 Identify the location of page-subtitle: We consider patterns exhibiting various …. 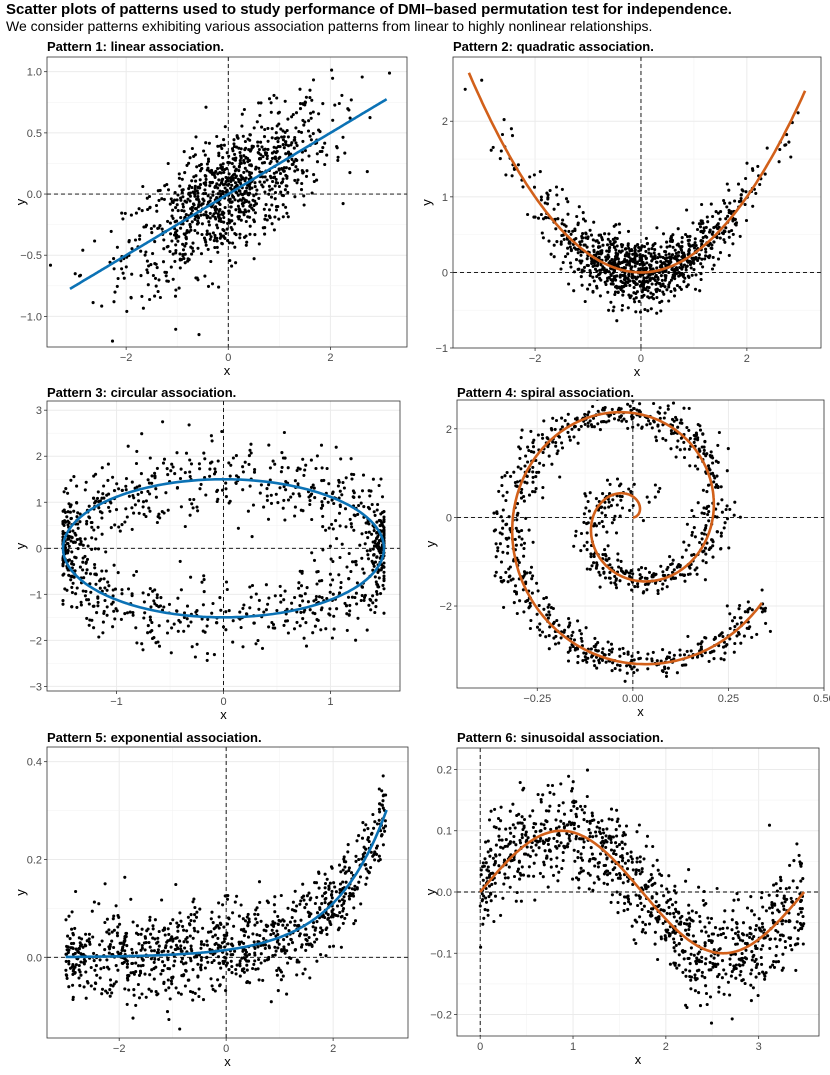
(329, 26).